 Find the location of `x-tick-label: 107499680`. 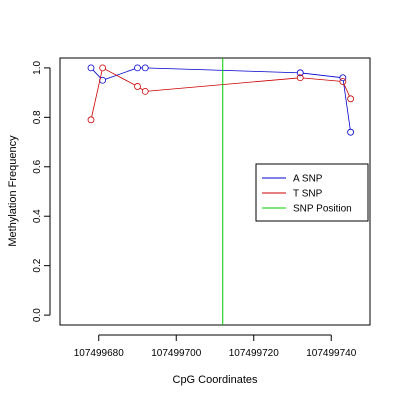

x-tick-label: 107499680 is located at coordinates (99, 353).